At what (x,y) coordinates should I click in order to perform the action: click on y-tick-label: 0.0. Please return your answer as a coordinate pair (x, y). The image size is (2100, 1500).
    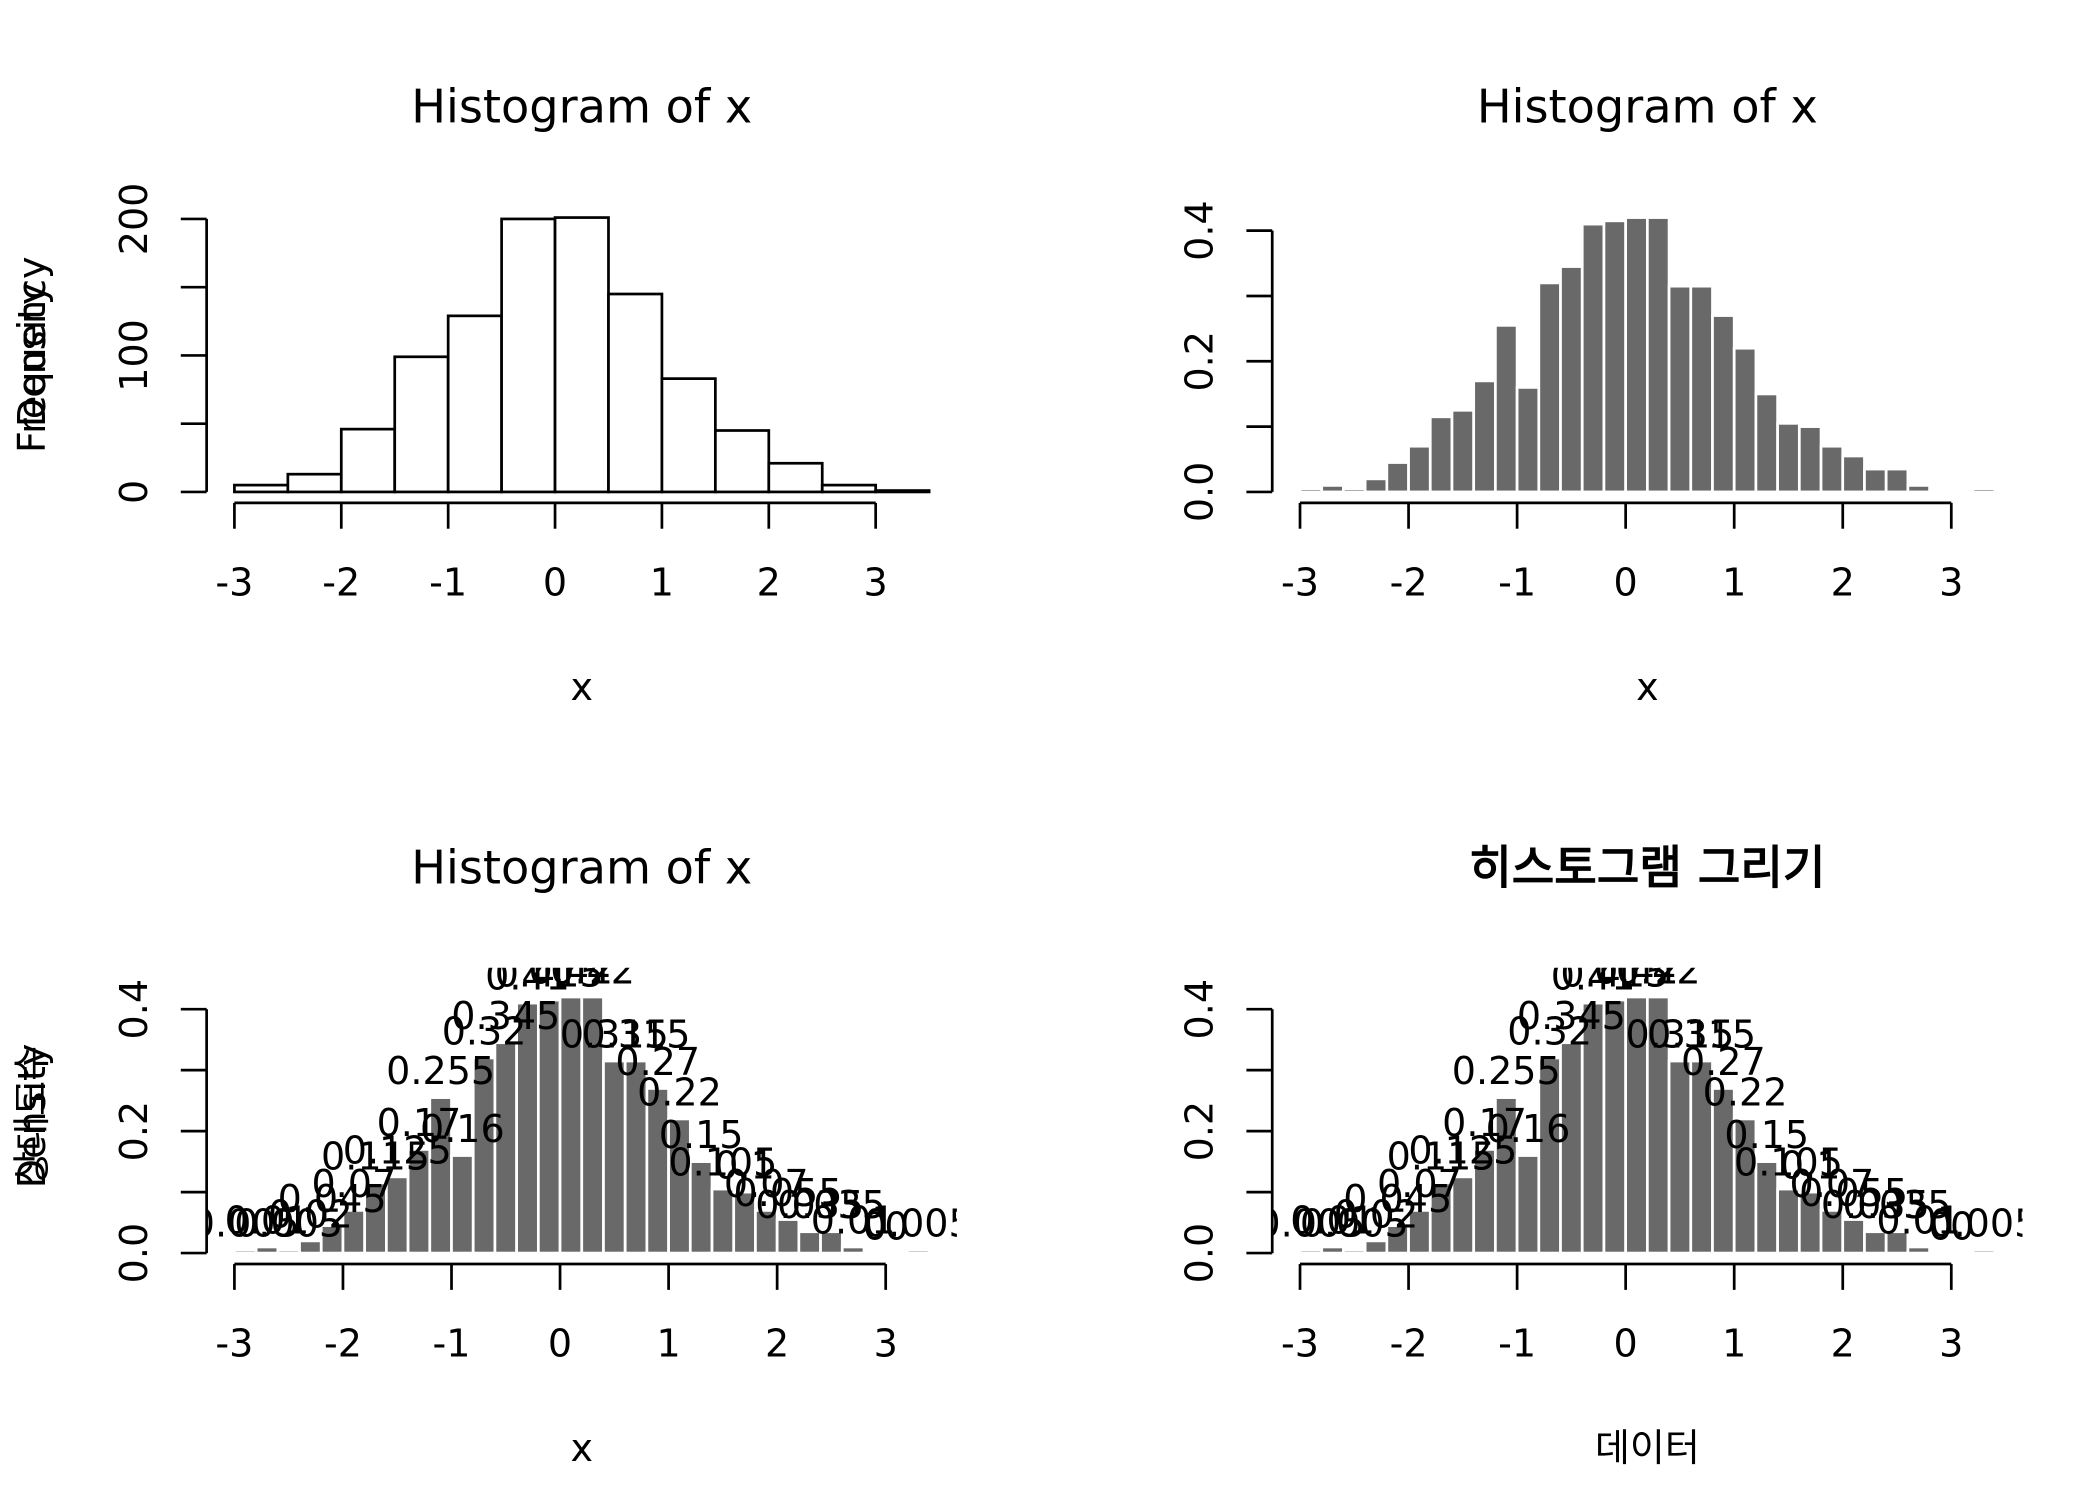
    Looking at the image, I should click on (1199, 492).